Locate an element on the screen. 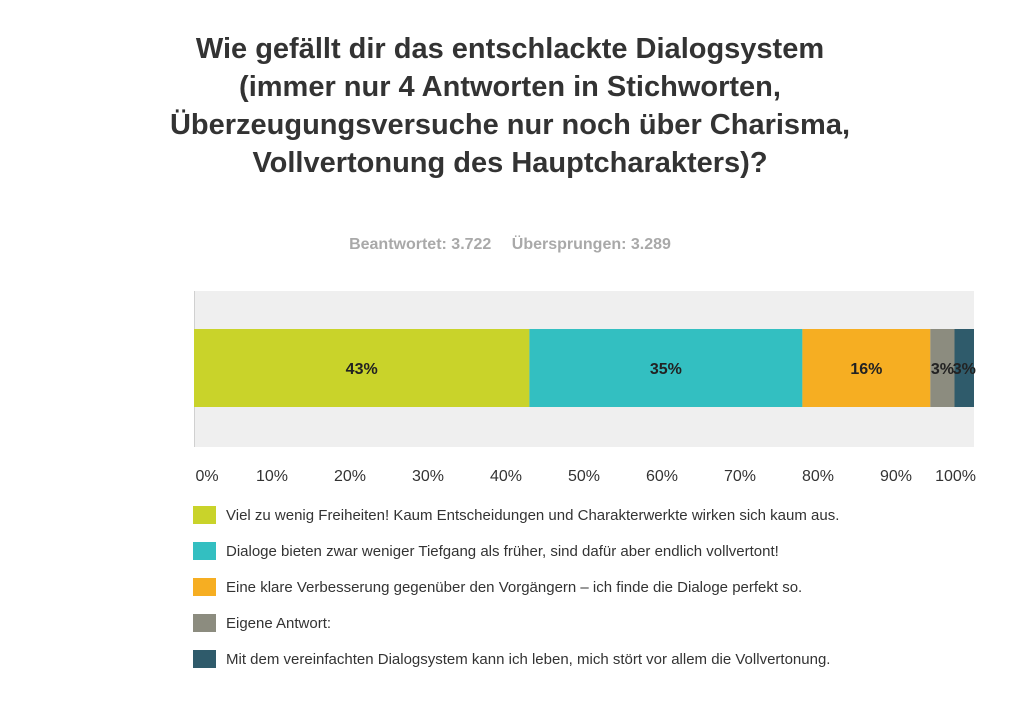 The image size is (1020, 701). skipped-count: Übersprungen: 3.289 is located at coordinates (591, 244).